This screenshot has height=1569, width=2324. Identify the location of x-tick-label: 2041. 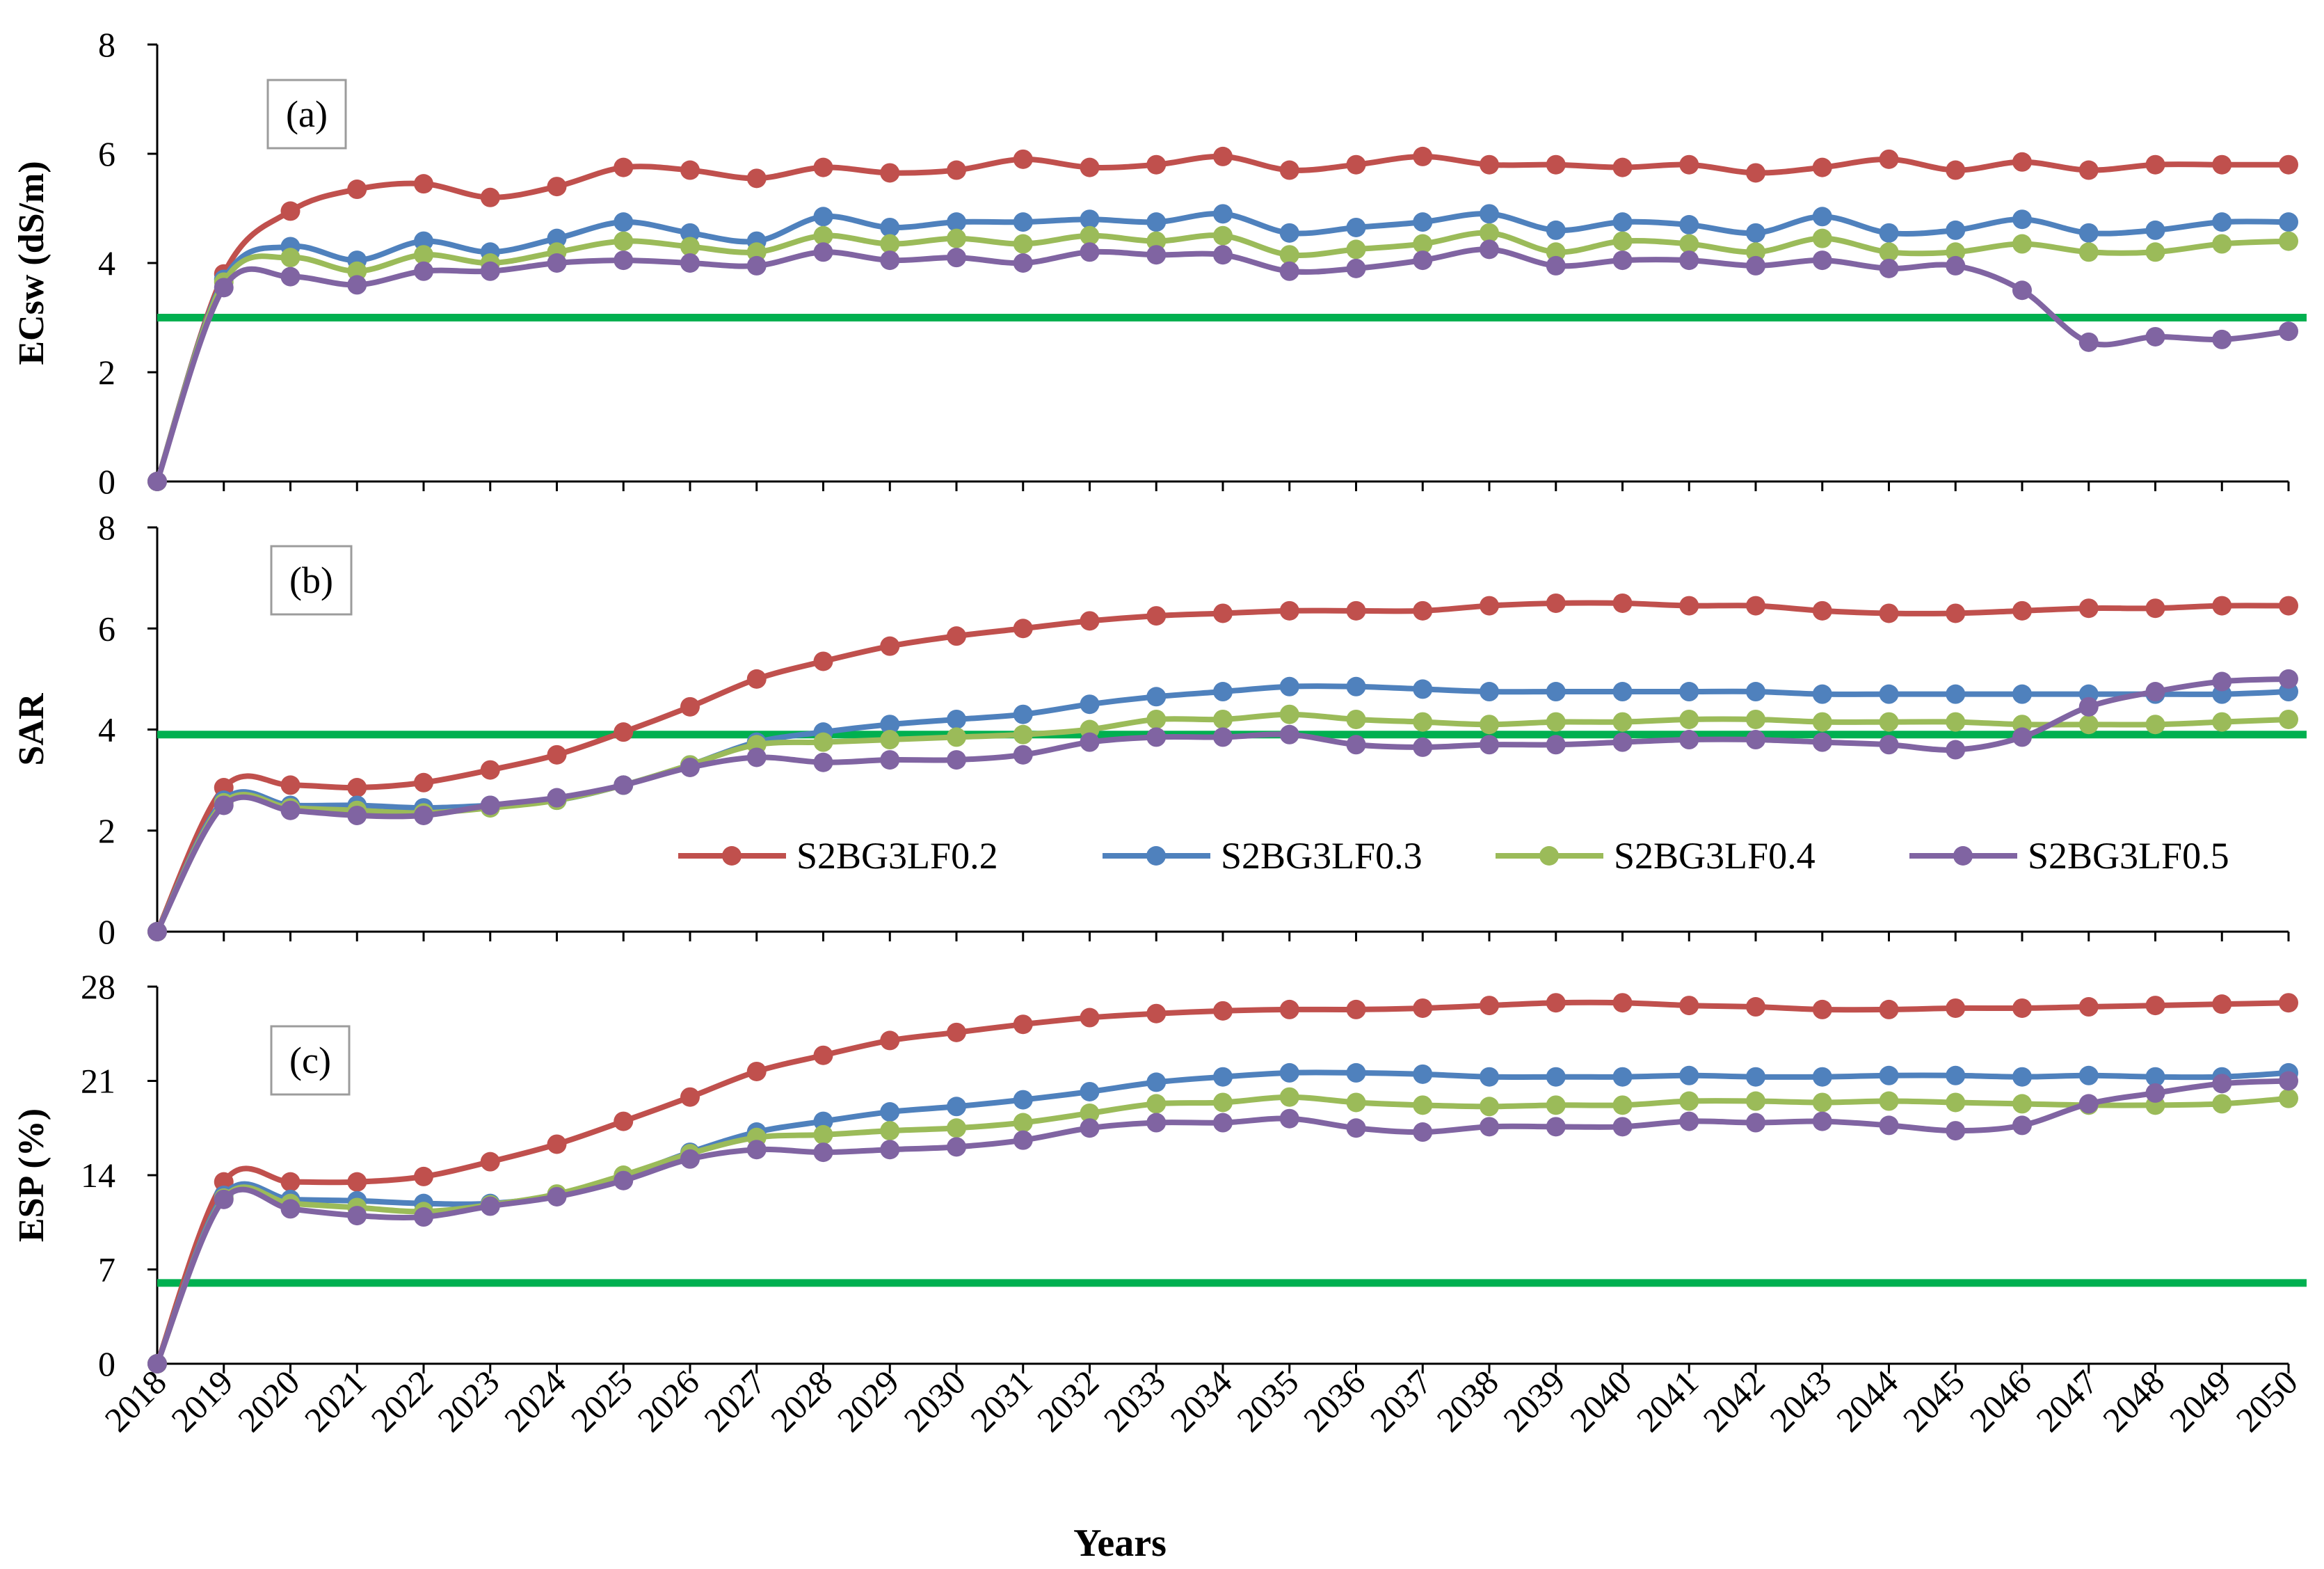
(1667, 1400).